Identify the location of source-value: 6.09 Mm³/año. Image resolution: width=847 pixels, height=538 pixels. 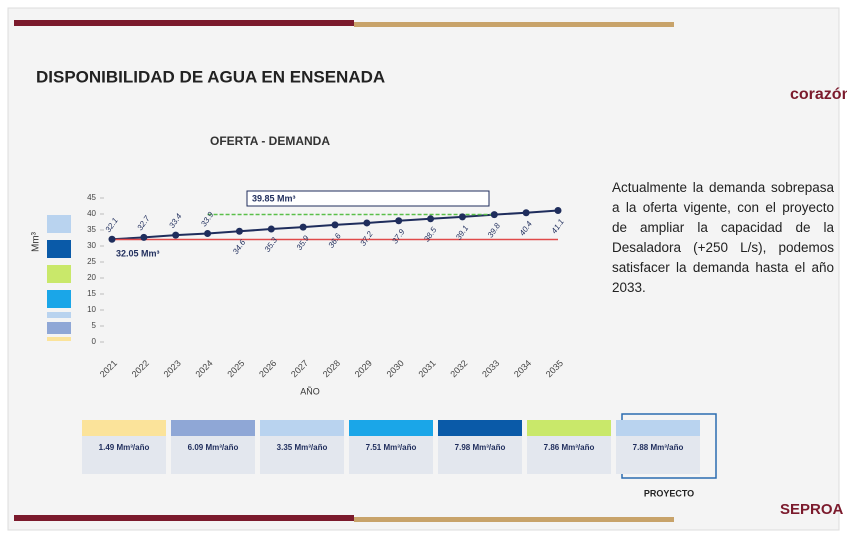
(213, 447).